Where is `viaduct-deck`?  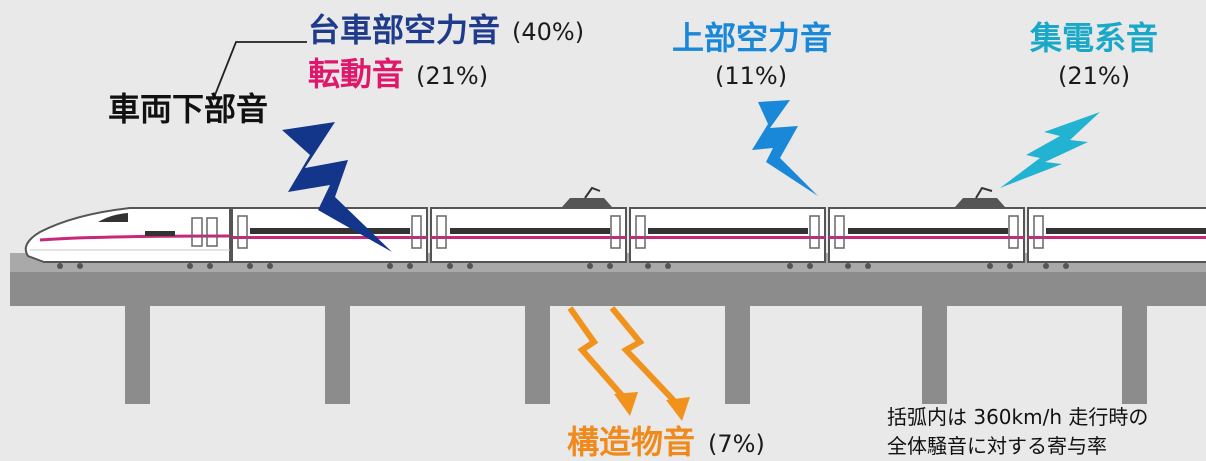
viaduct-deck is located at coordinates (608, 288).